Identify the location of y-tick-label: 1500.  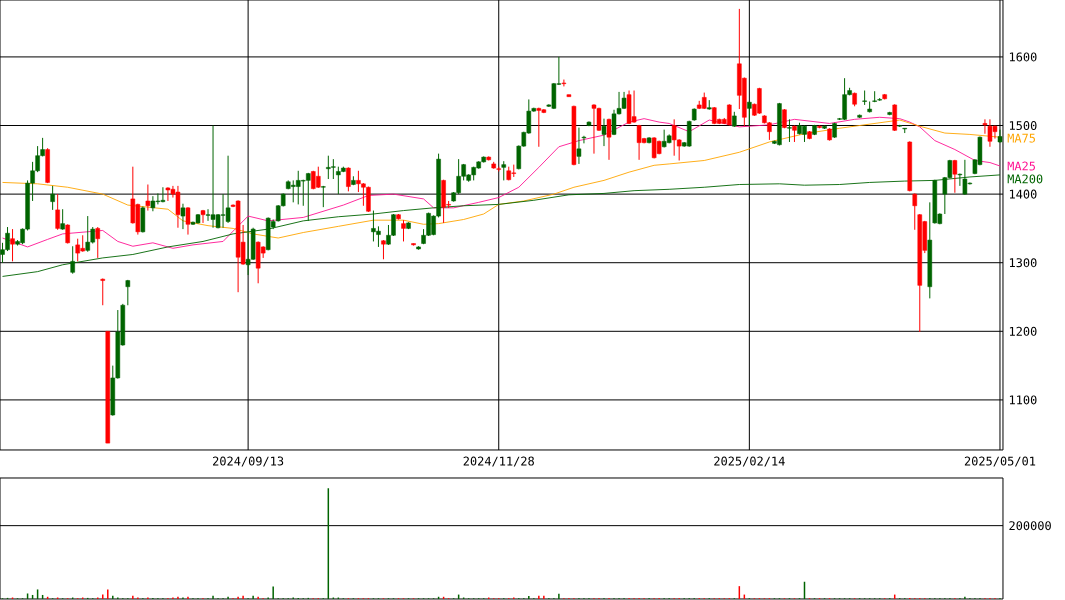
(1023, 125).